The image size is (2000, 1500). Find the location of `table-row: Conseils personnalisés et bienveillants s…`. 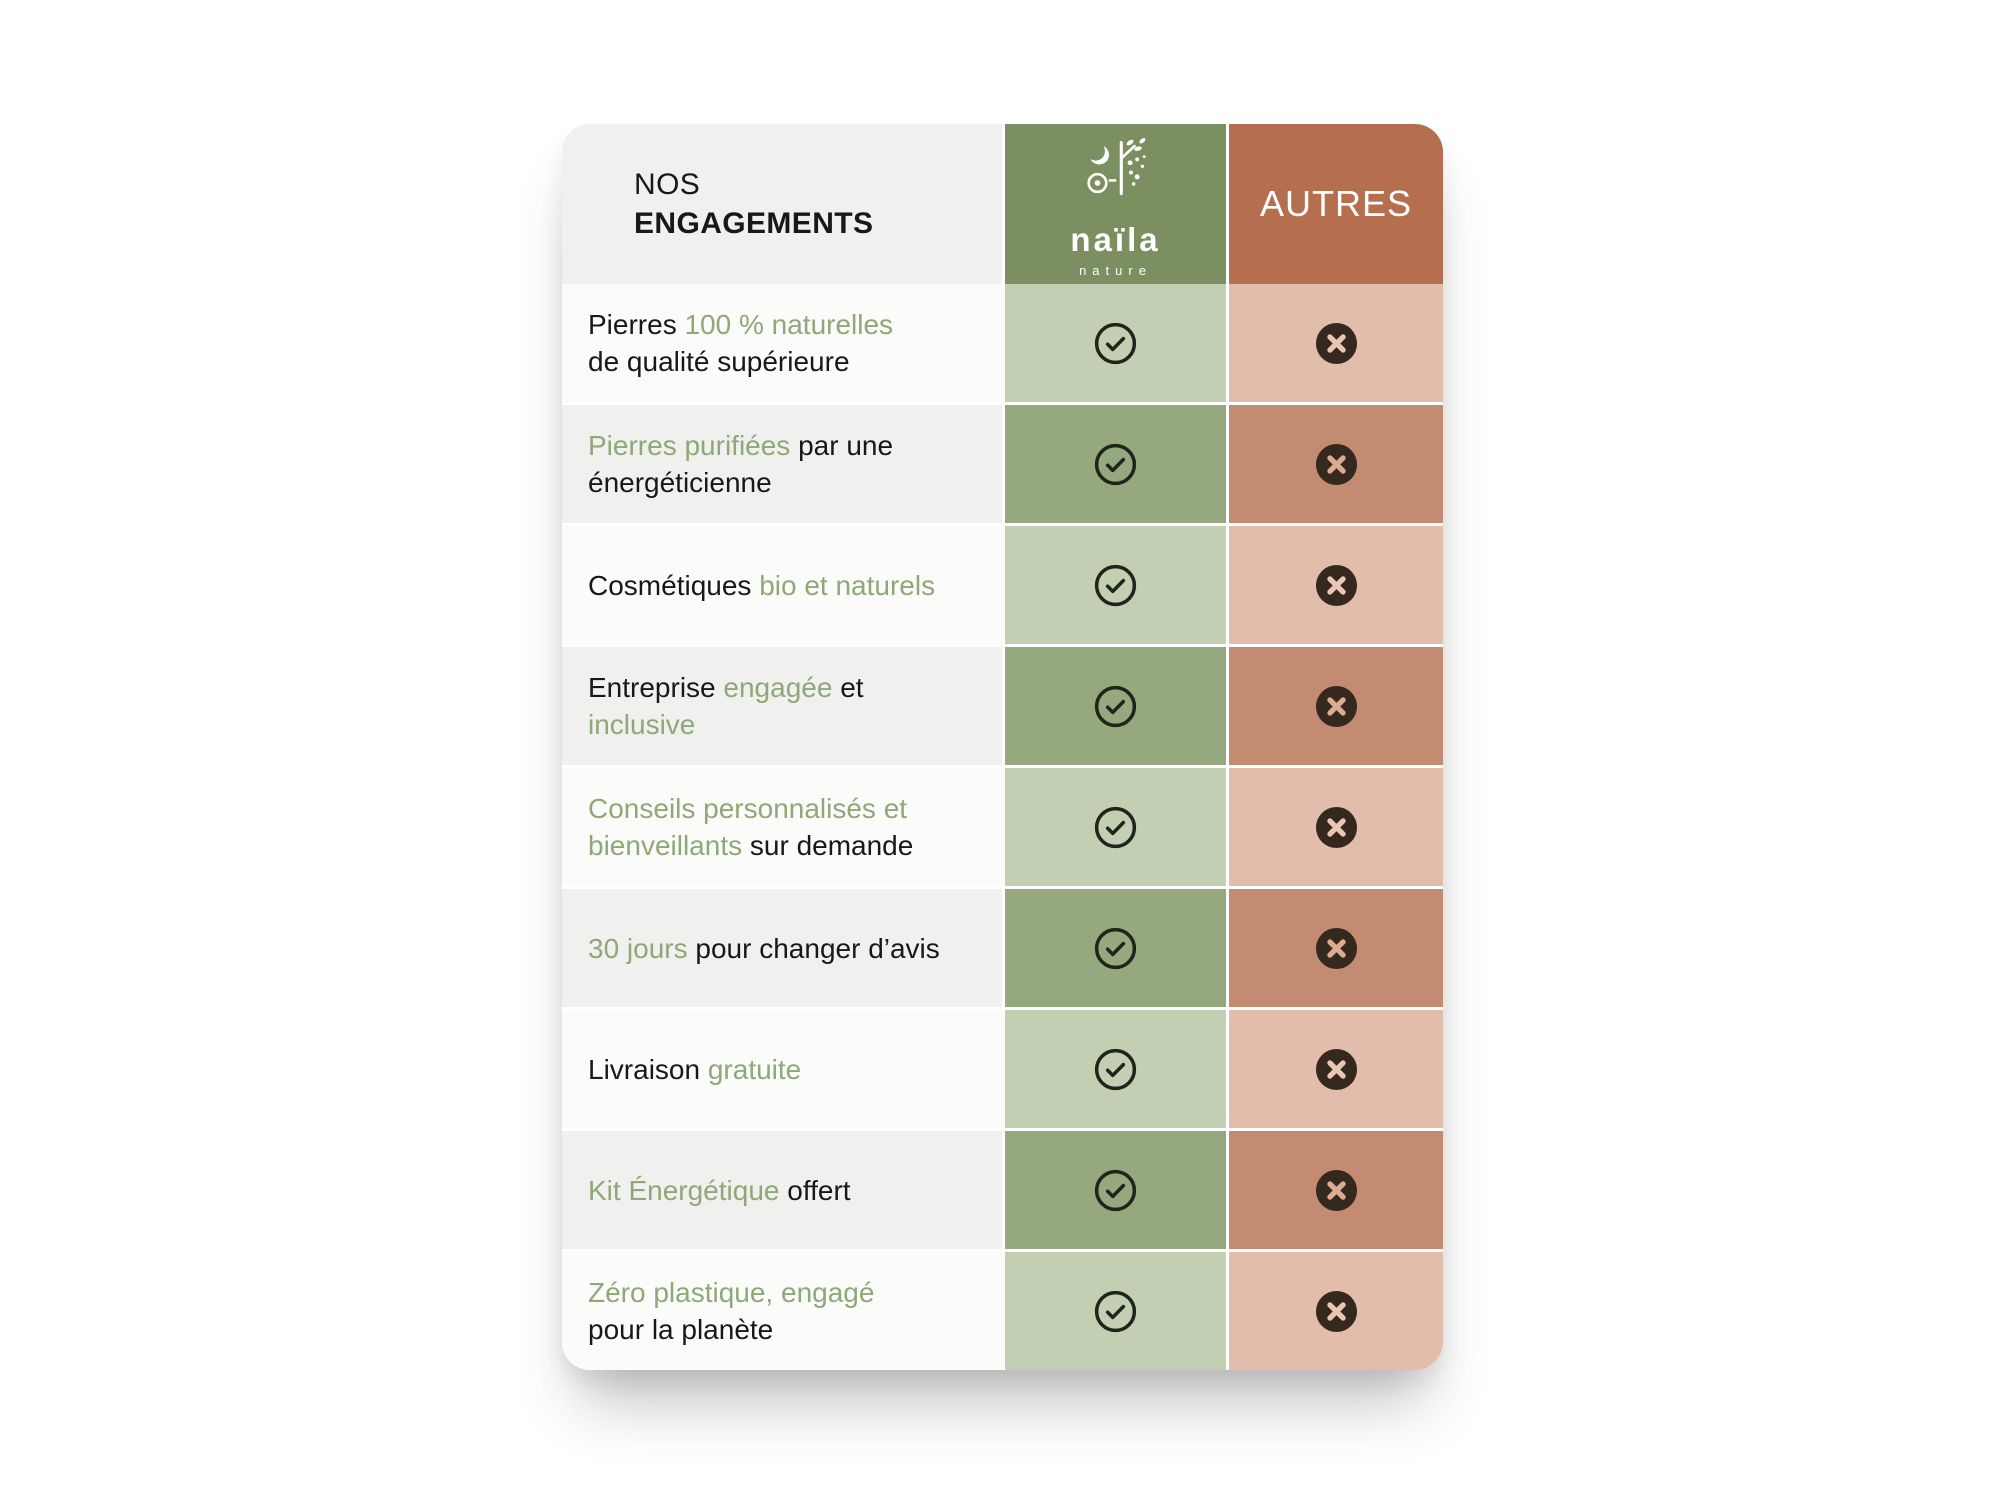

table-row: Conseils personnalisés et bienveillants s… is located at coordinates (1002, 827).